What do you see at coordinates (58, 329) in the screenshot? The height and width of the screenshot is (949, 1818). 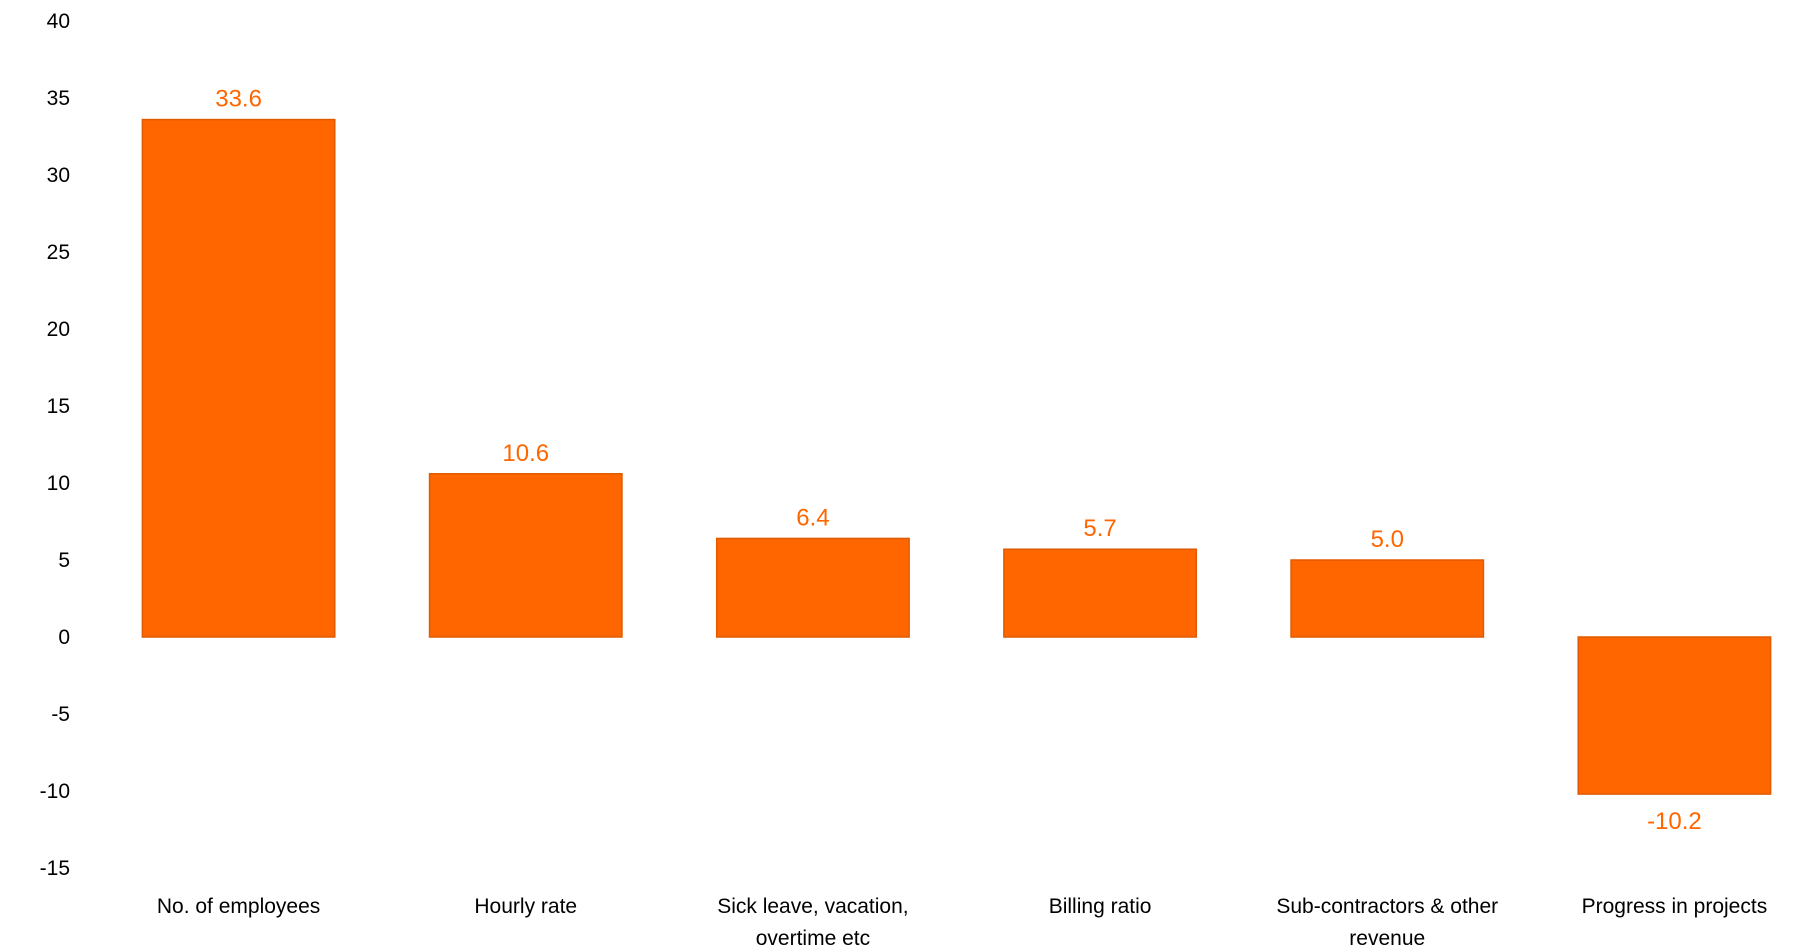 I see `y-tick-label: 20` at bounding box center [58, 329].